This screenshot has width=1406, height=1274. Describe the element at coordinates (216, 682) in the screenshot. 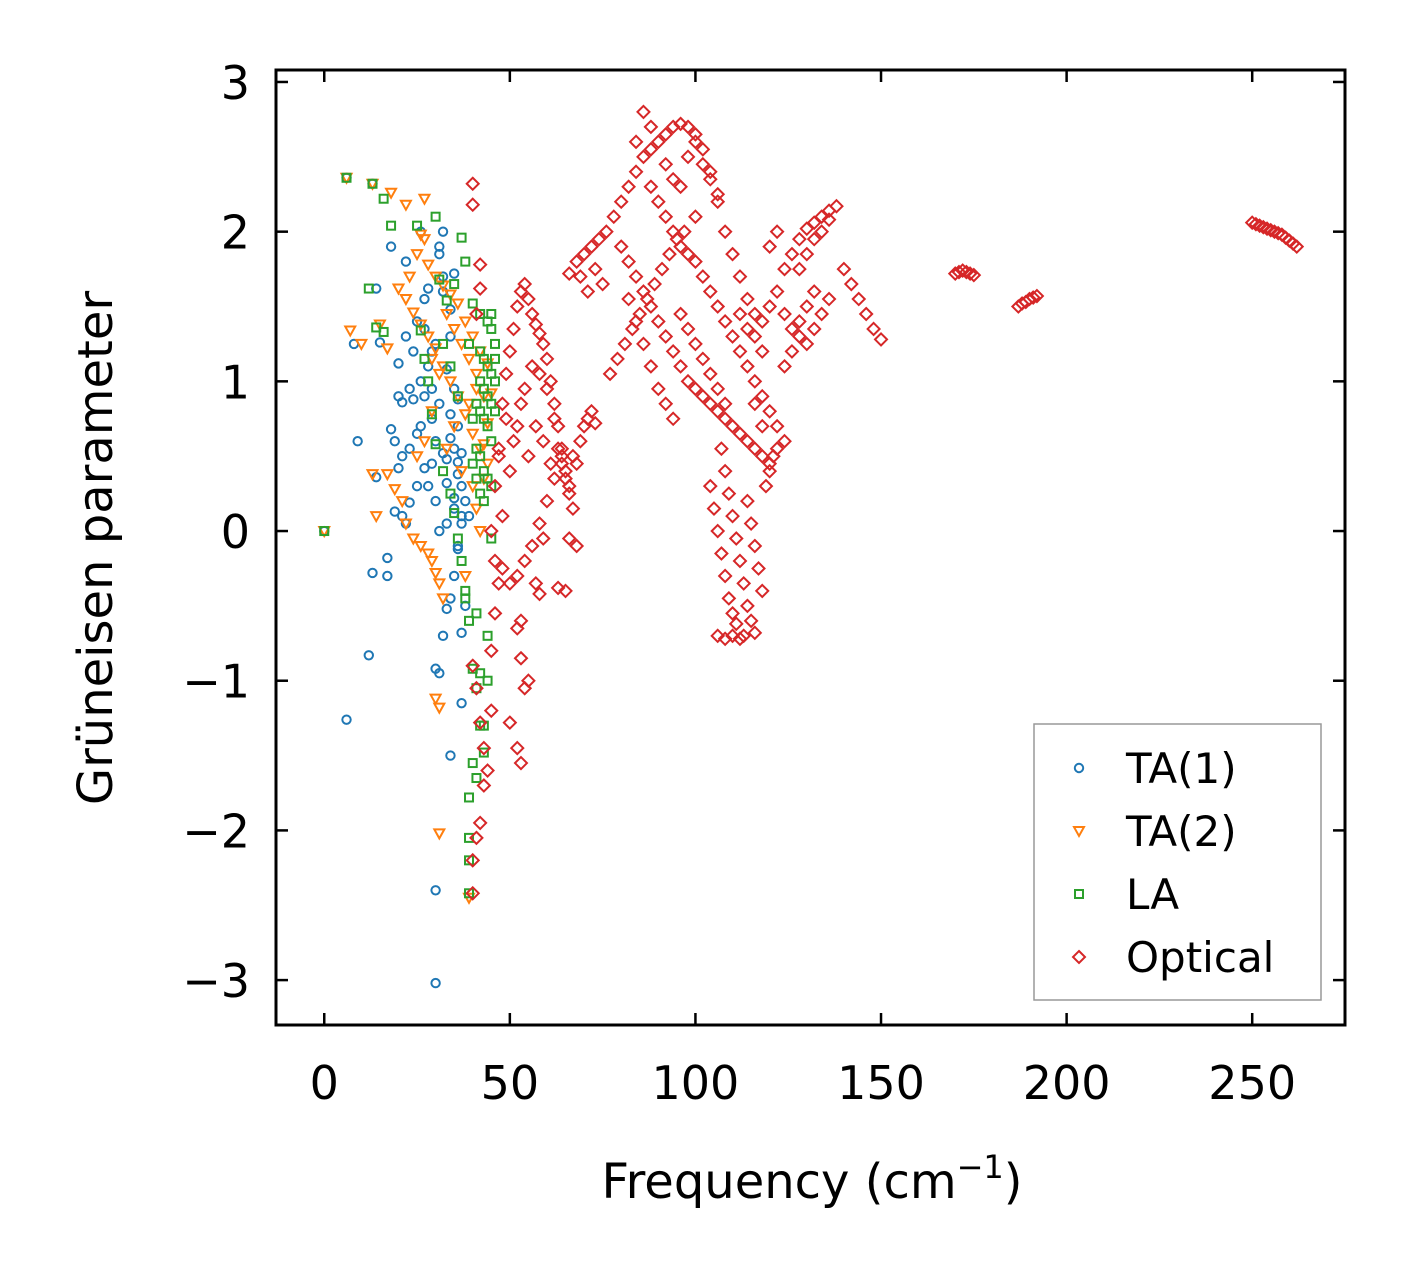

I see `y-tick-label: −1` at that location.